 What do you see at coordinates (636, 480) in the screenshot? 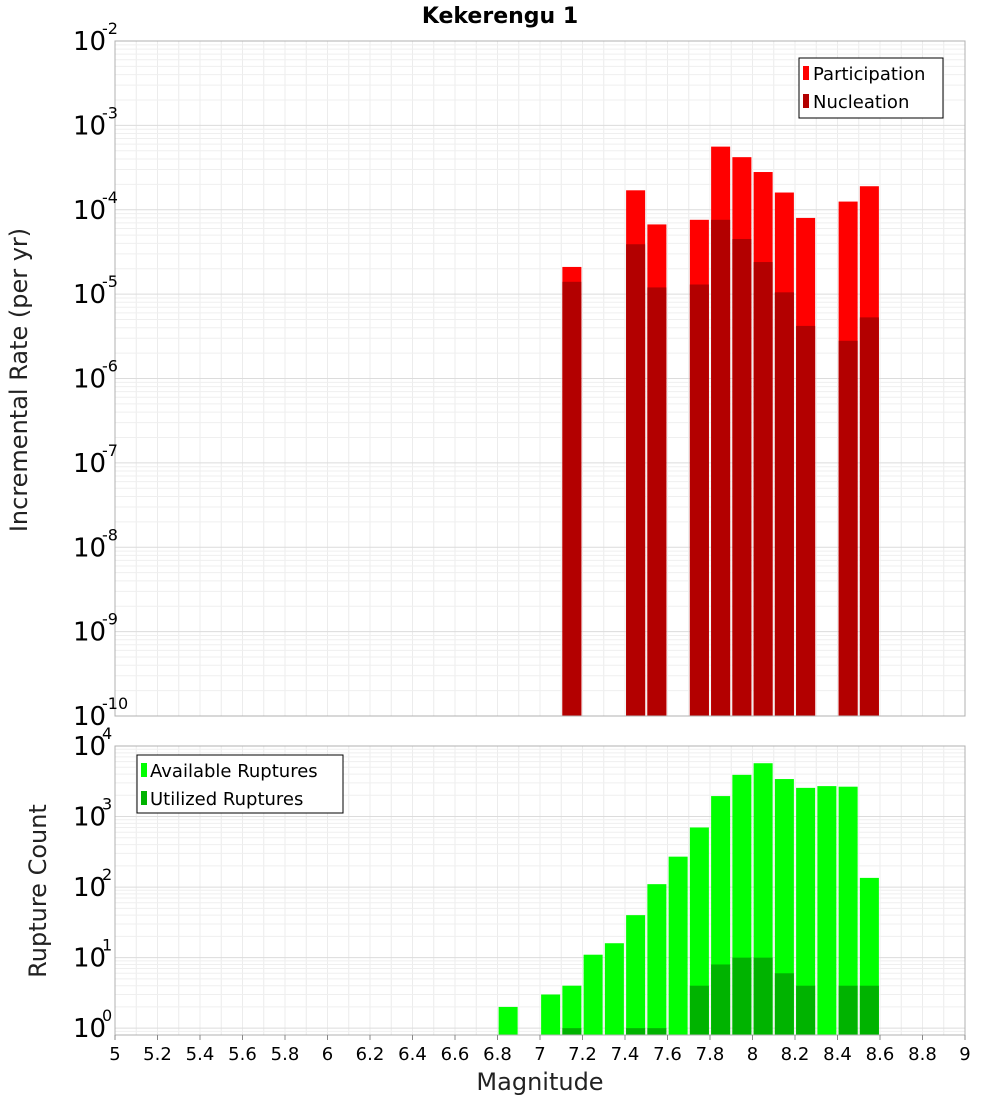
I see `bar-nucleation-7.45` at bounding box center [636, 480].